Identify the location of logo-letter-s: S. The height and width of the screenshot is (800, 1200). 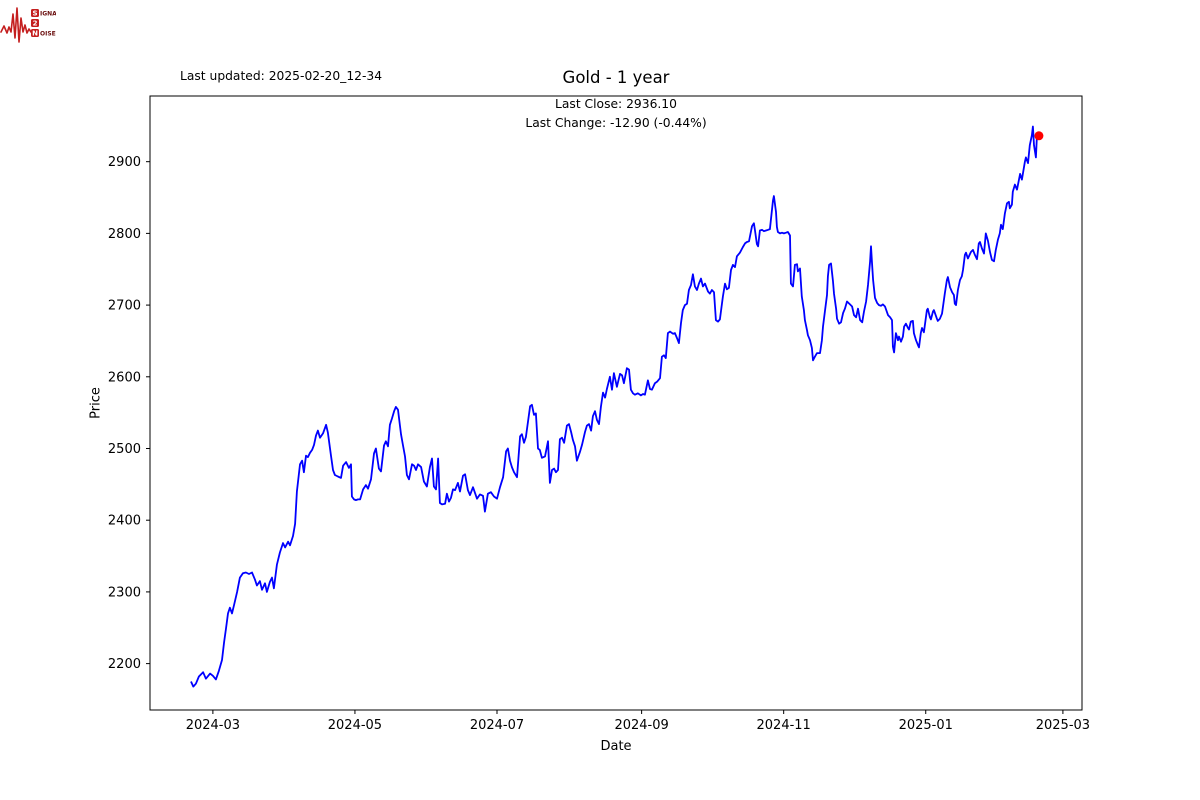
(34, 13).